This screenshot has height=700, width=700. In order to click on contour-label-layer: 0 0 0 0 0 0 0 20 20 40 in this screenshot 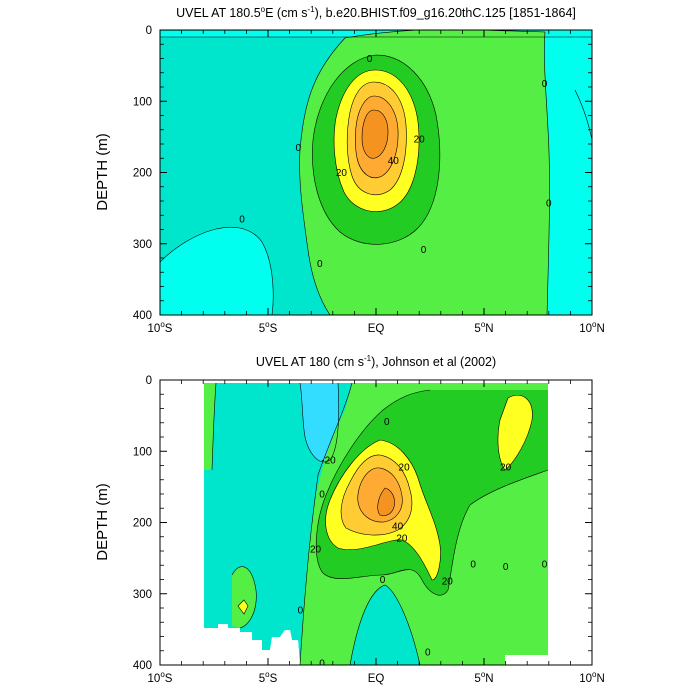, I will do `click(395, 162)`.